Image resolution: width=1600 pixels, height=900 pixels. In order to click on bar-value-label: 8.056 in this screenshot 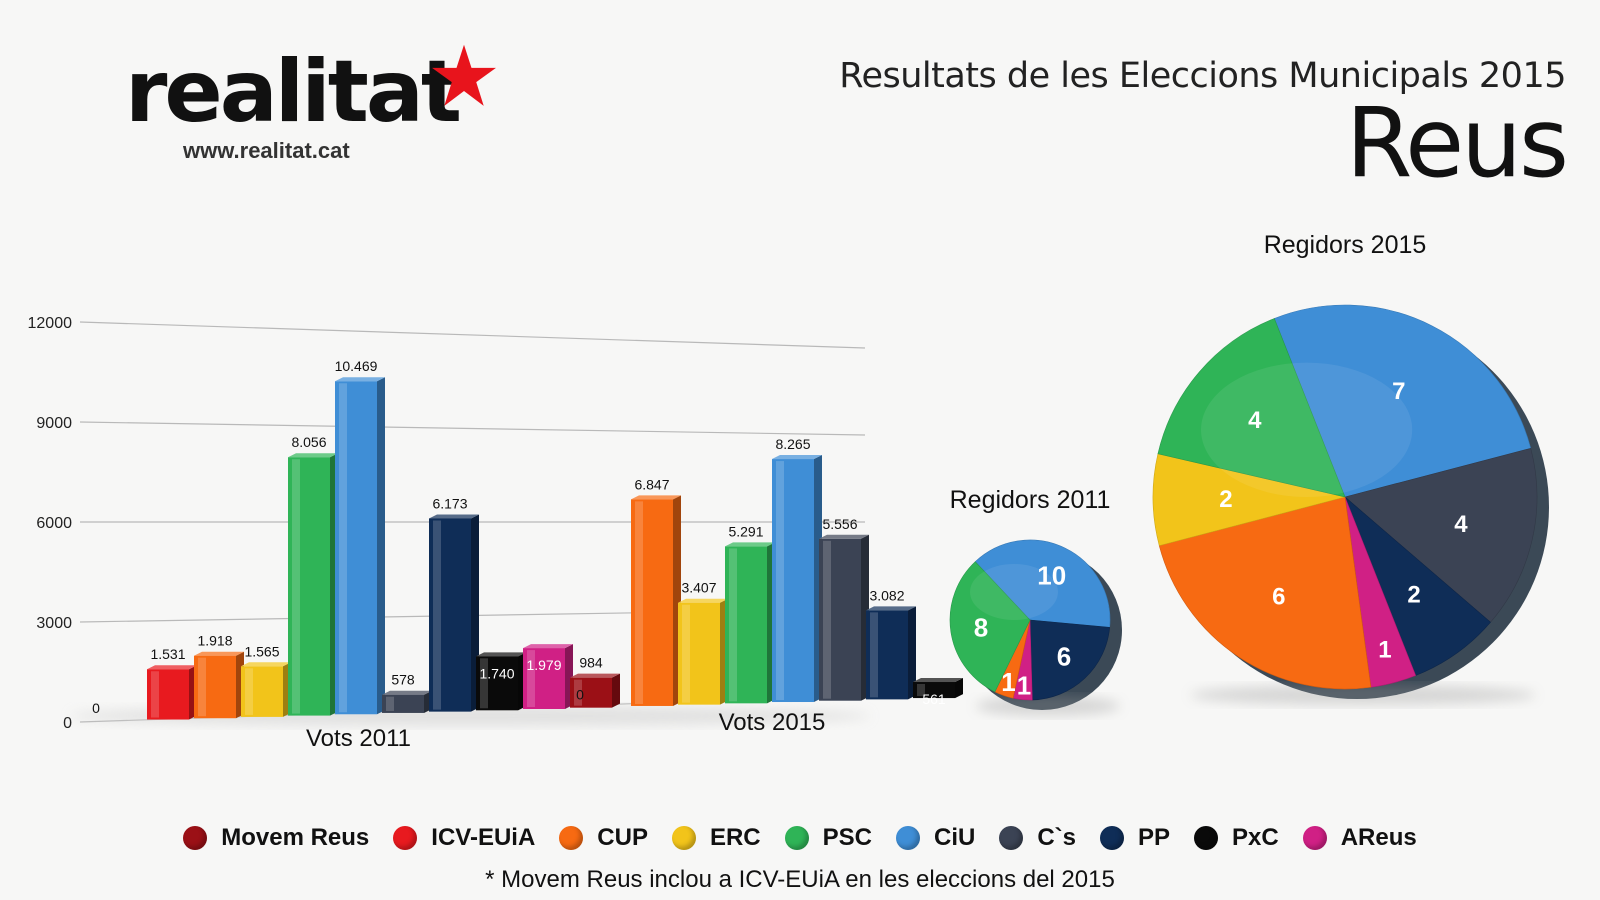, I will do `click(308, 442)`.